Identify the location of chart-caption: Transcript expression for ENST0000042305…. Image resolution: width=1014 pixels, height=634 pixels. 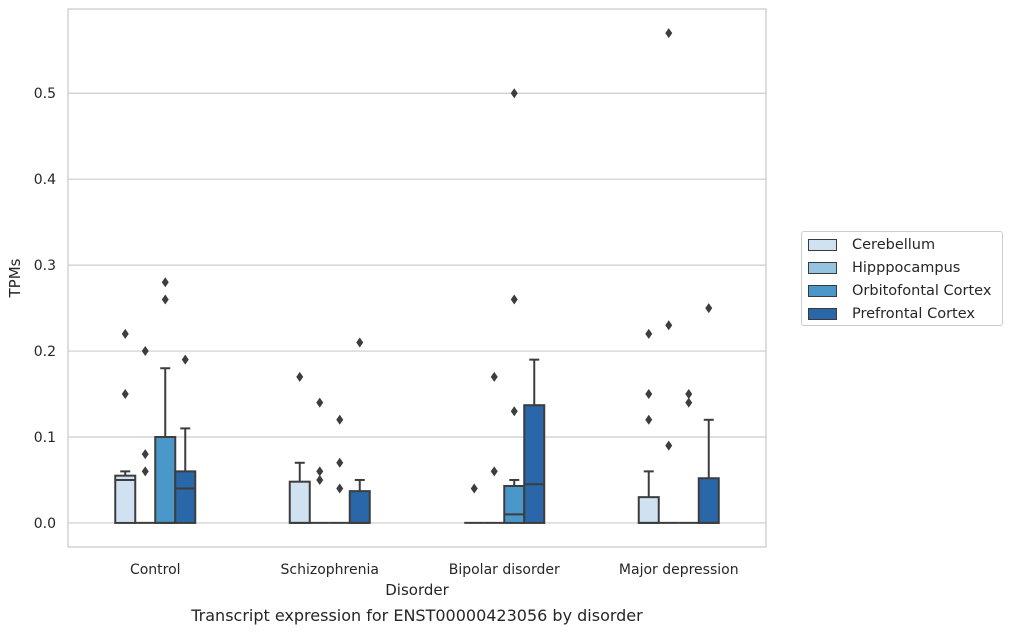
(417, 615).